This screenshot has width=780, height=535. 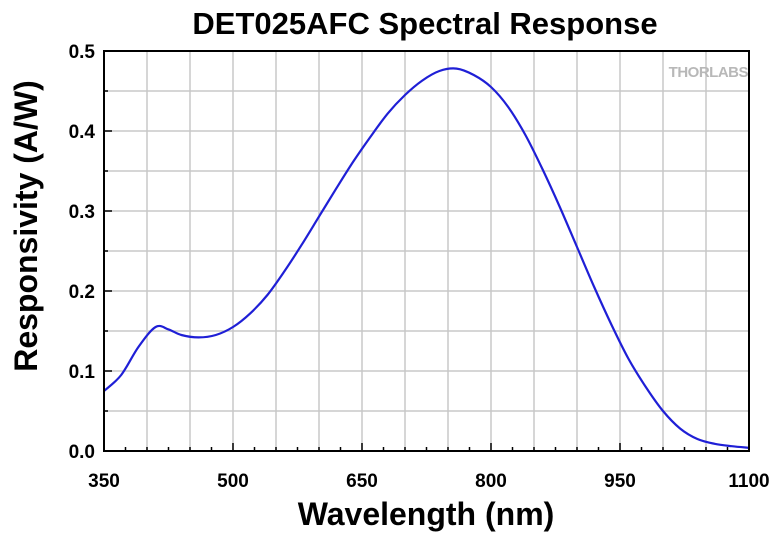 What do you see at coordinates (424, 23) in the screenshot?
I see `chart-title: DET025AFC Spectral Response` at bounding box center [424, 23].